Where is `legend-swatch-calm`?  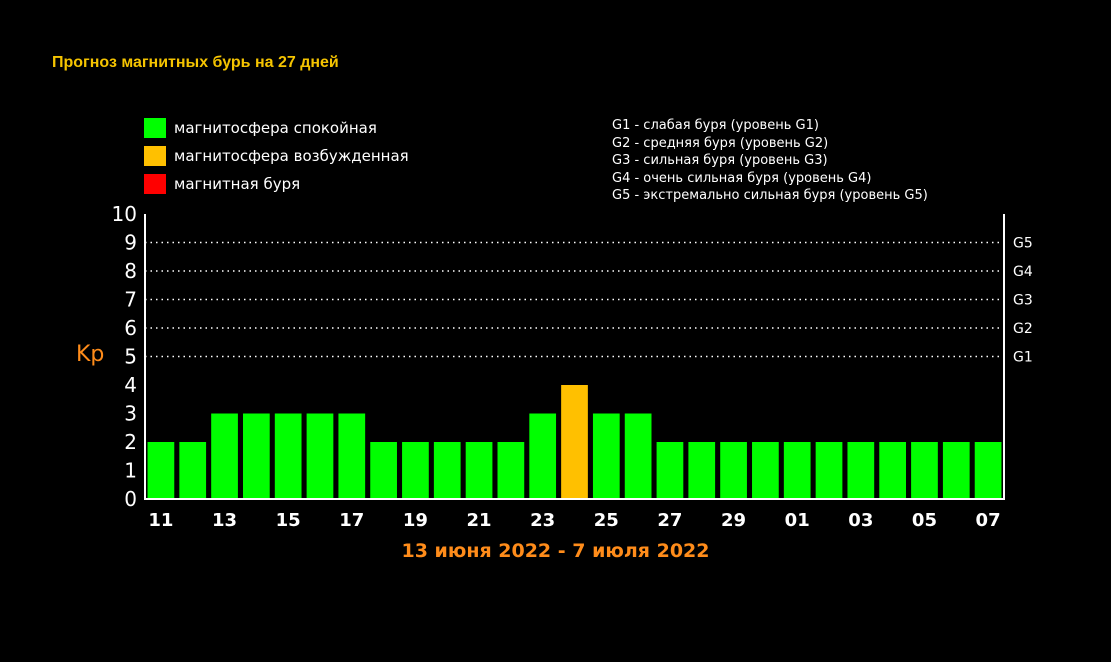
legend-swatch-calm is located at coordinates (155, 128).